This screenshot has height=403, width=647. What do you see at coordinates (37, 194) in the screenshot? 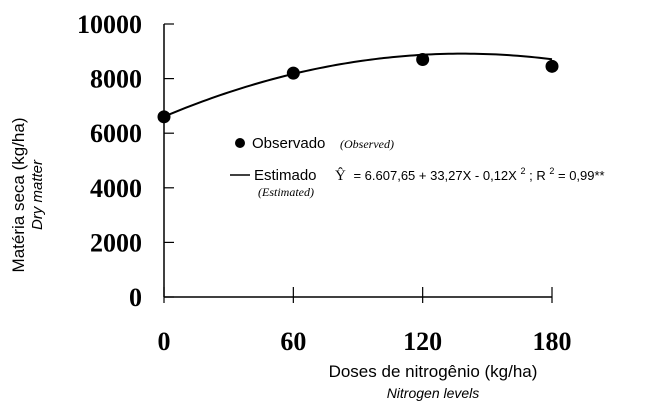
I see `y-axis-subtitle: Dry matter` at bounding box center [37, 194].